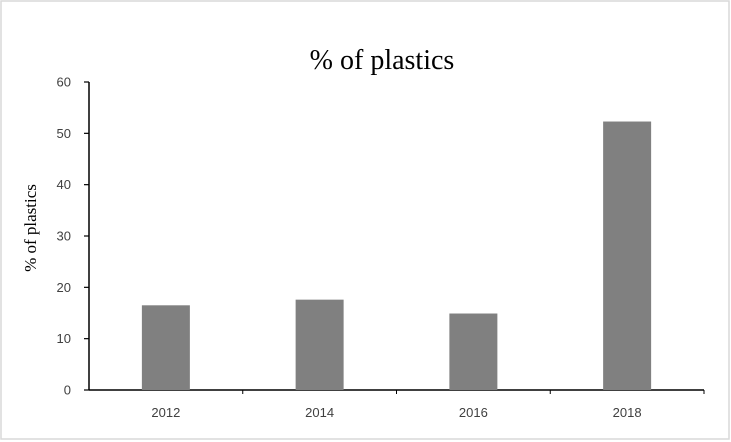 The width and height of the screenshot is (731, 442). Describe the element at coordinates (397, 391) in the screenshot. I see `x-axis` at that location.